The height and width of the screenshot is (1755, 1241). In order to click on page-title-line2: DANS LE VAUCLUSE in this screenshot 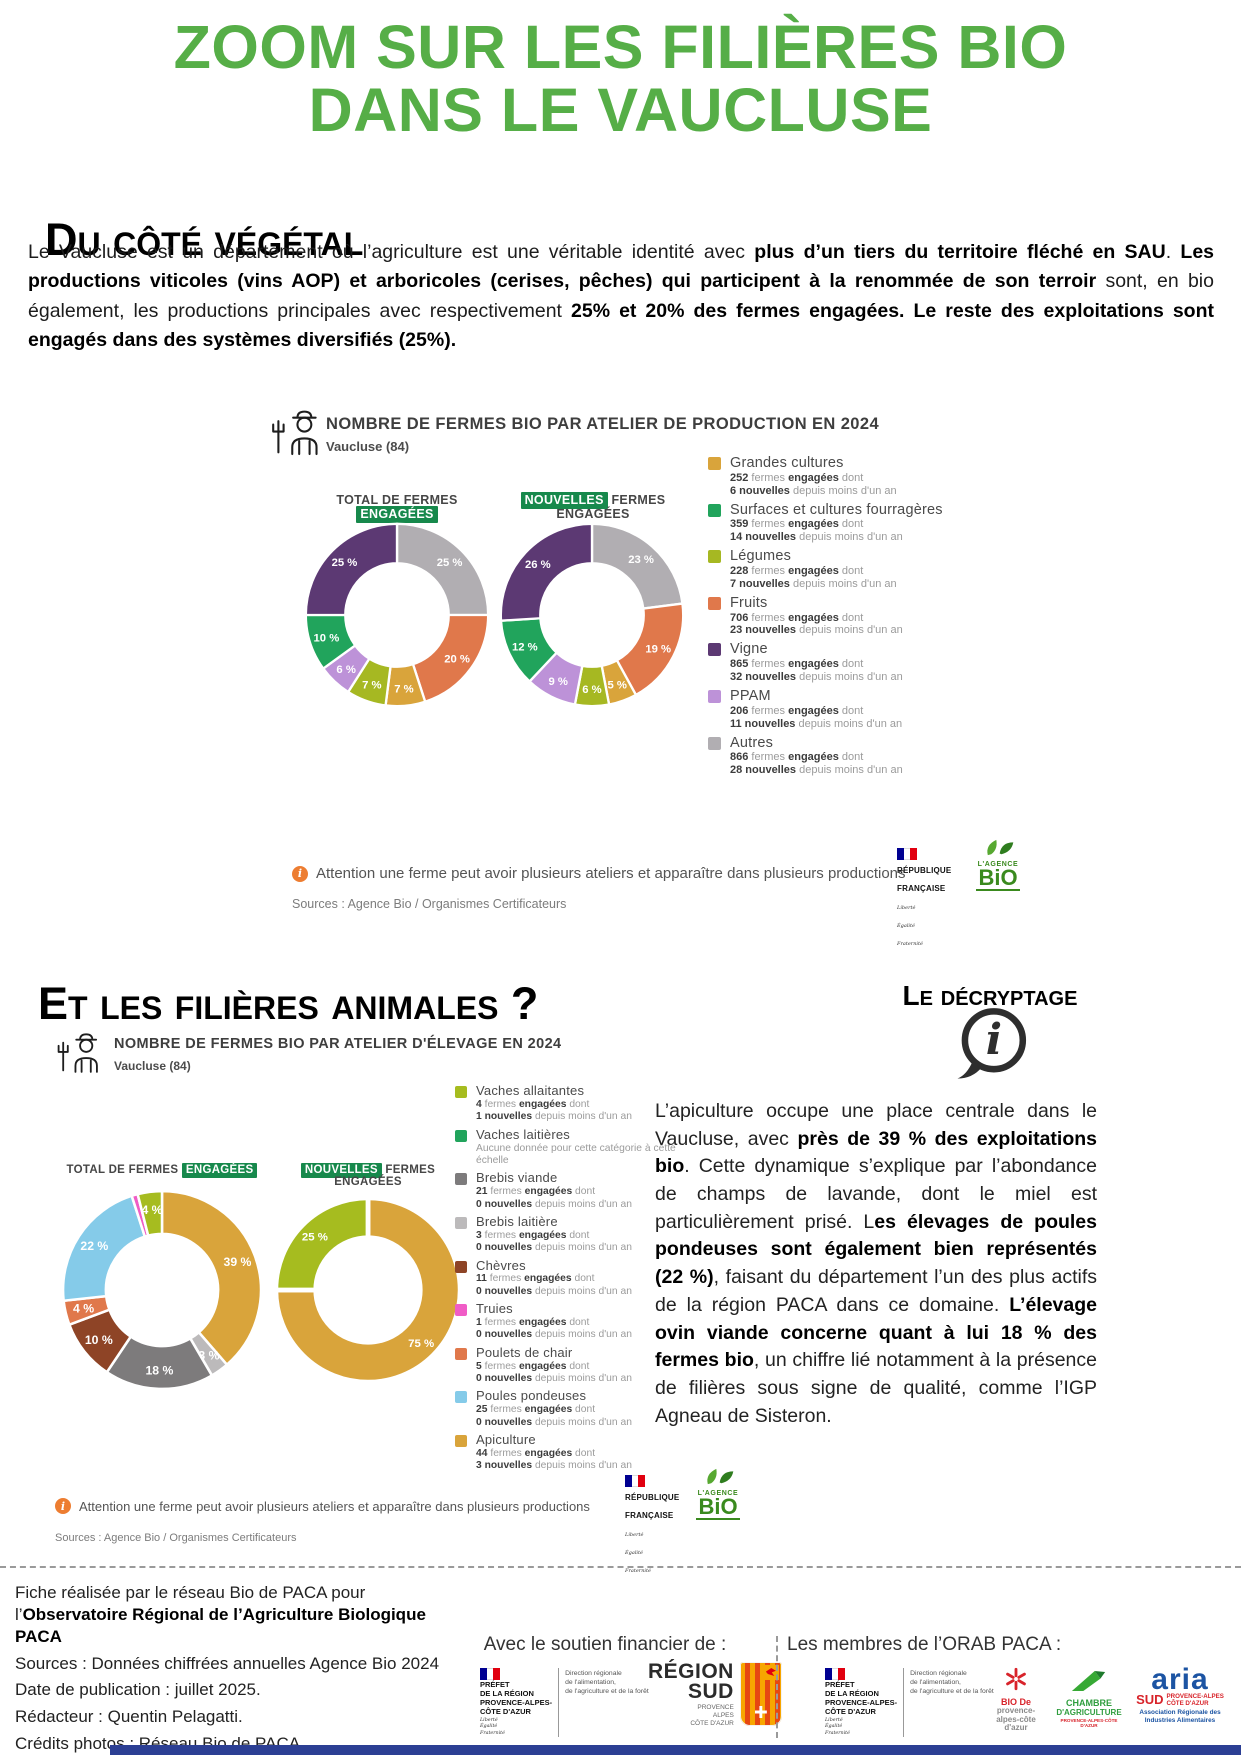, I will do `click(620, 110)`.